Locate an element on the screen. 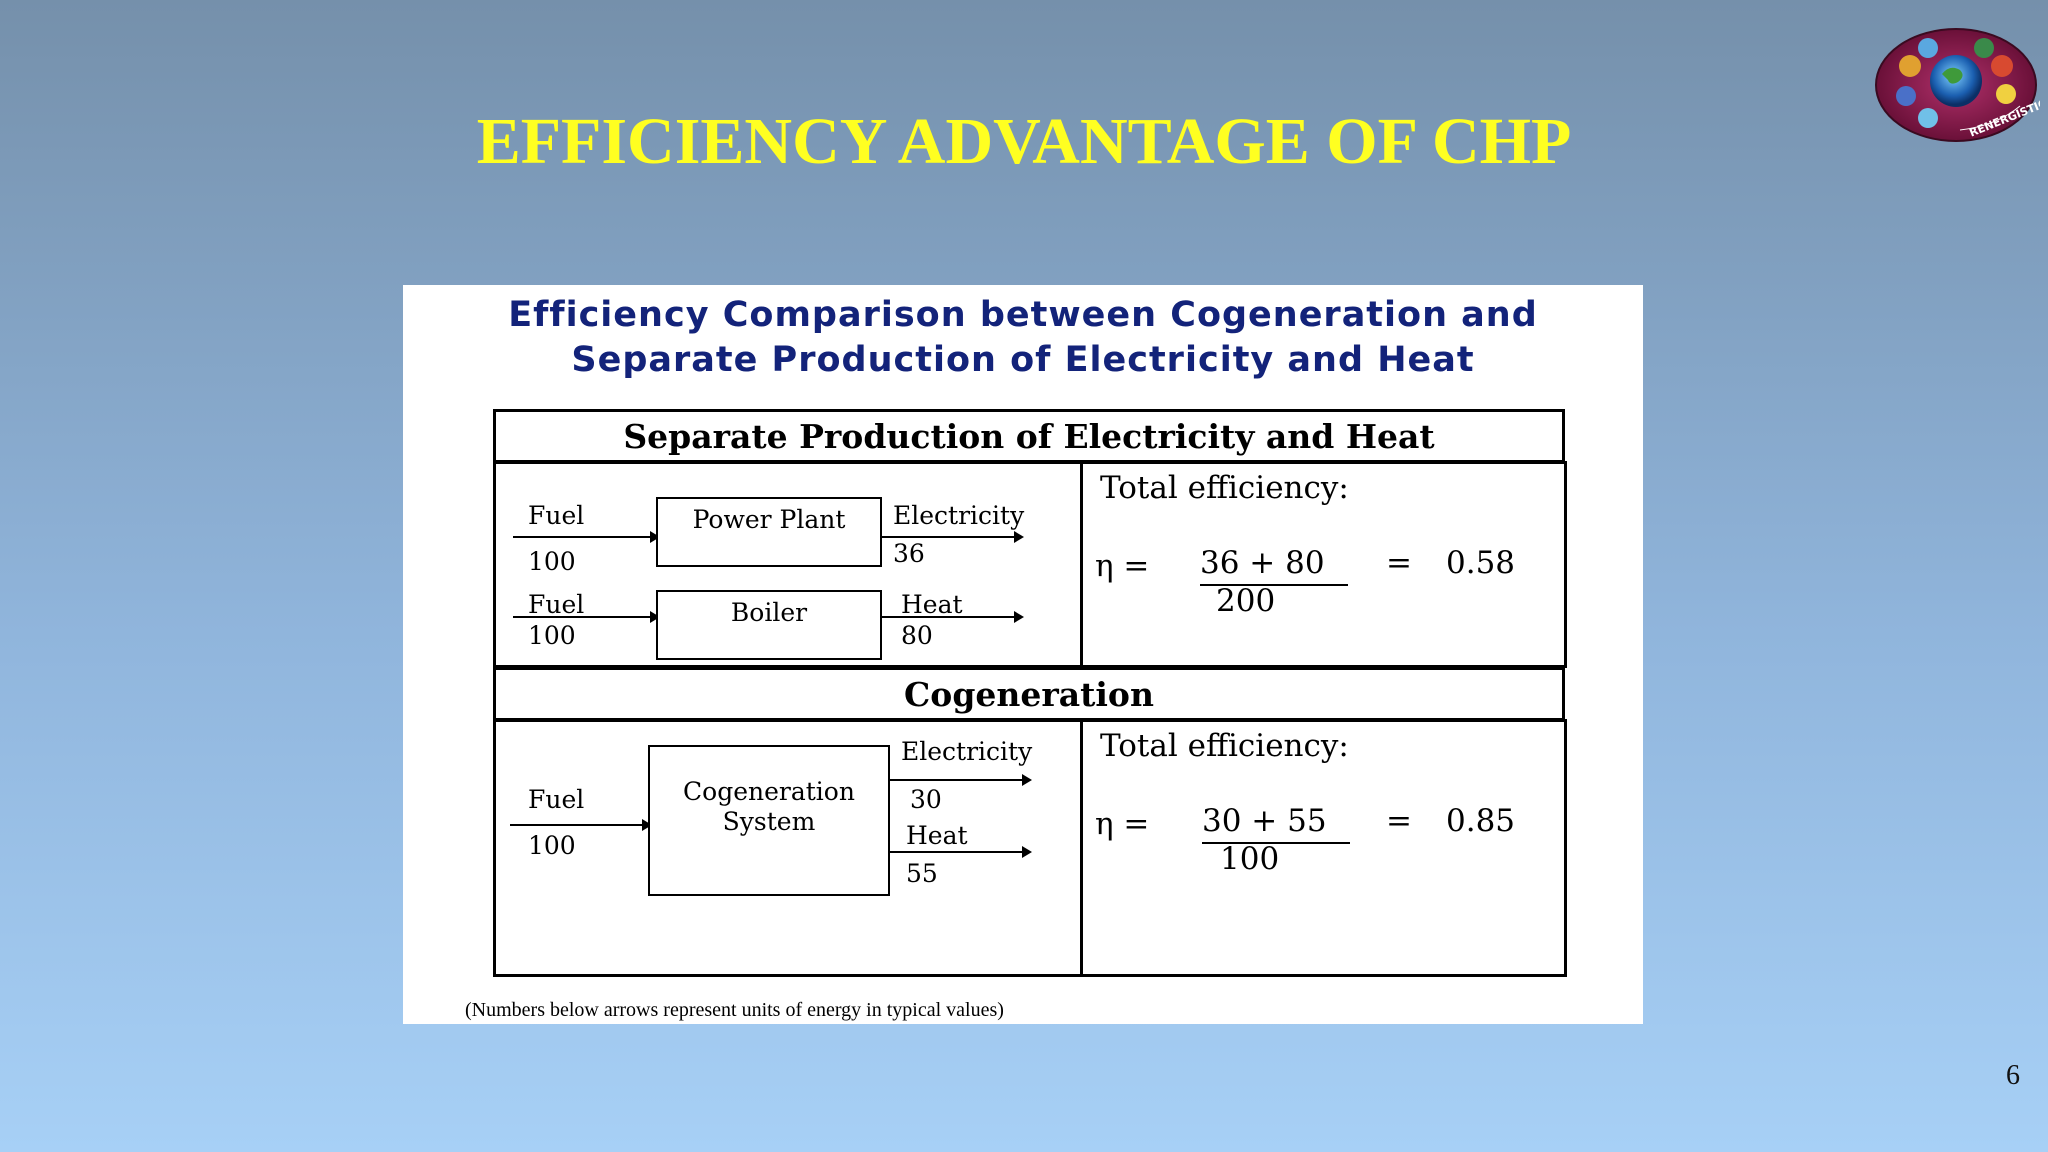 This screenshot has height=1152, width=2048. boiler-fuel-arrow is located at coordinates (586, 617).